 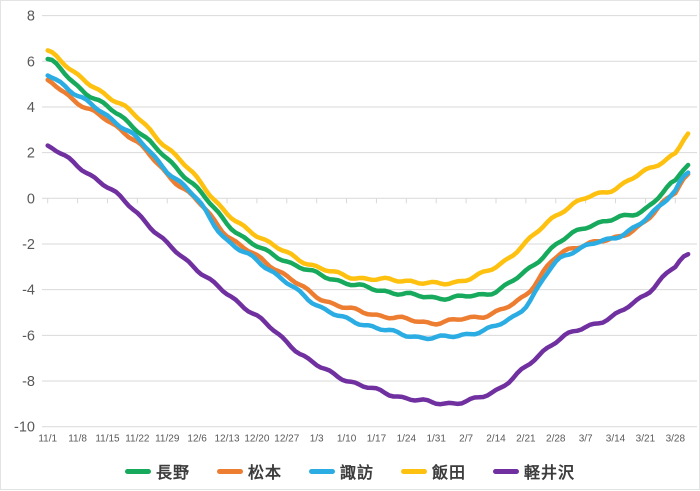 What do you see at coordinates (347, 439) in the screenshot?
I see `x-axis-label: 1/10` at bounding box center [347, 439].